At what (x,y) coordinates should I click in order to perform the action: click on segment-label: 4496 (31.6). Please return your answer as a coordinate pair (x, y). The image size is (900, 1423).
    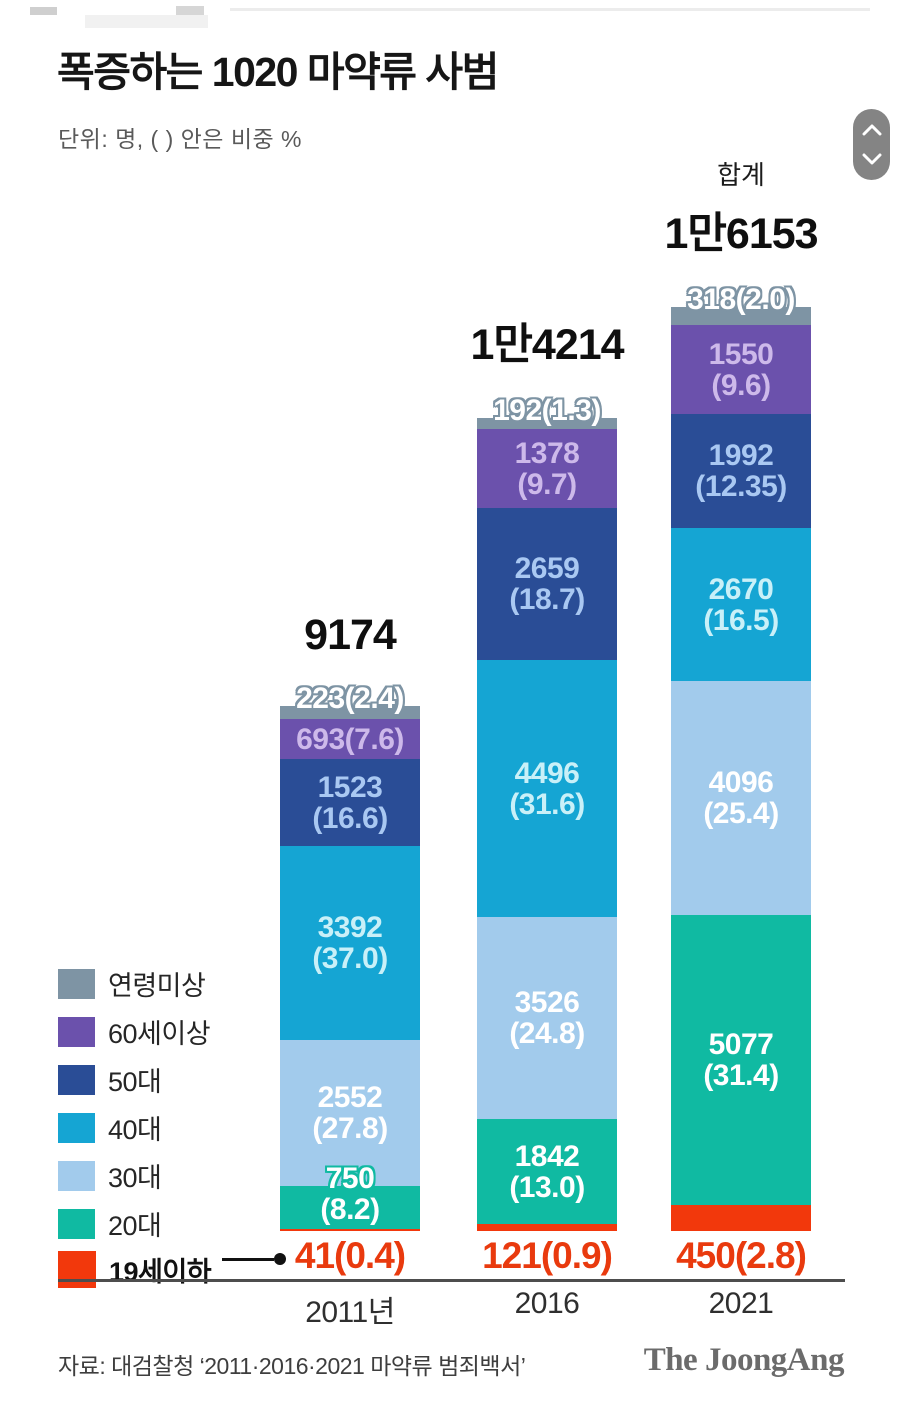
    Looking at the image, I should click on (547, 788).